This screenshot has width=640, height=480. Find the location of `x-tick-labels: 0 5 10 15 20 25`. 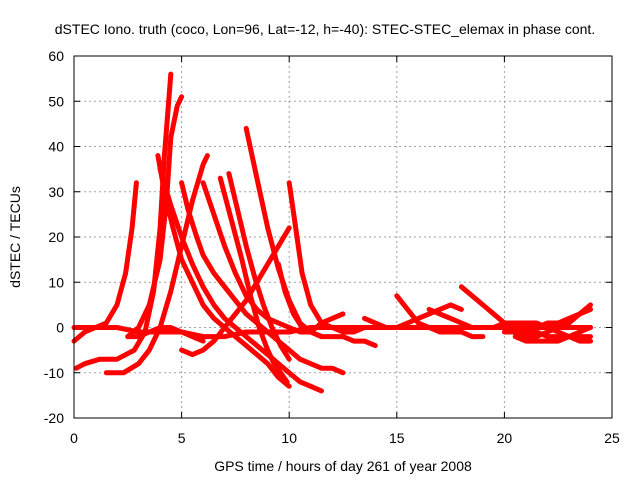

x-tick-labels: 0 5 10 15 20 25 is located at coordinates (345, 438).